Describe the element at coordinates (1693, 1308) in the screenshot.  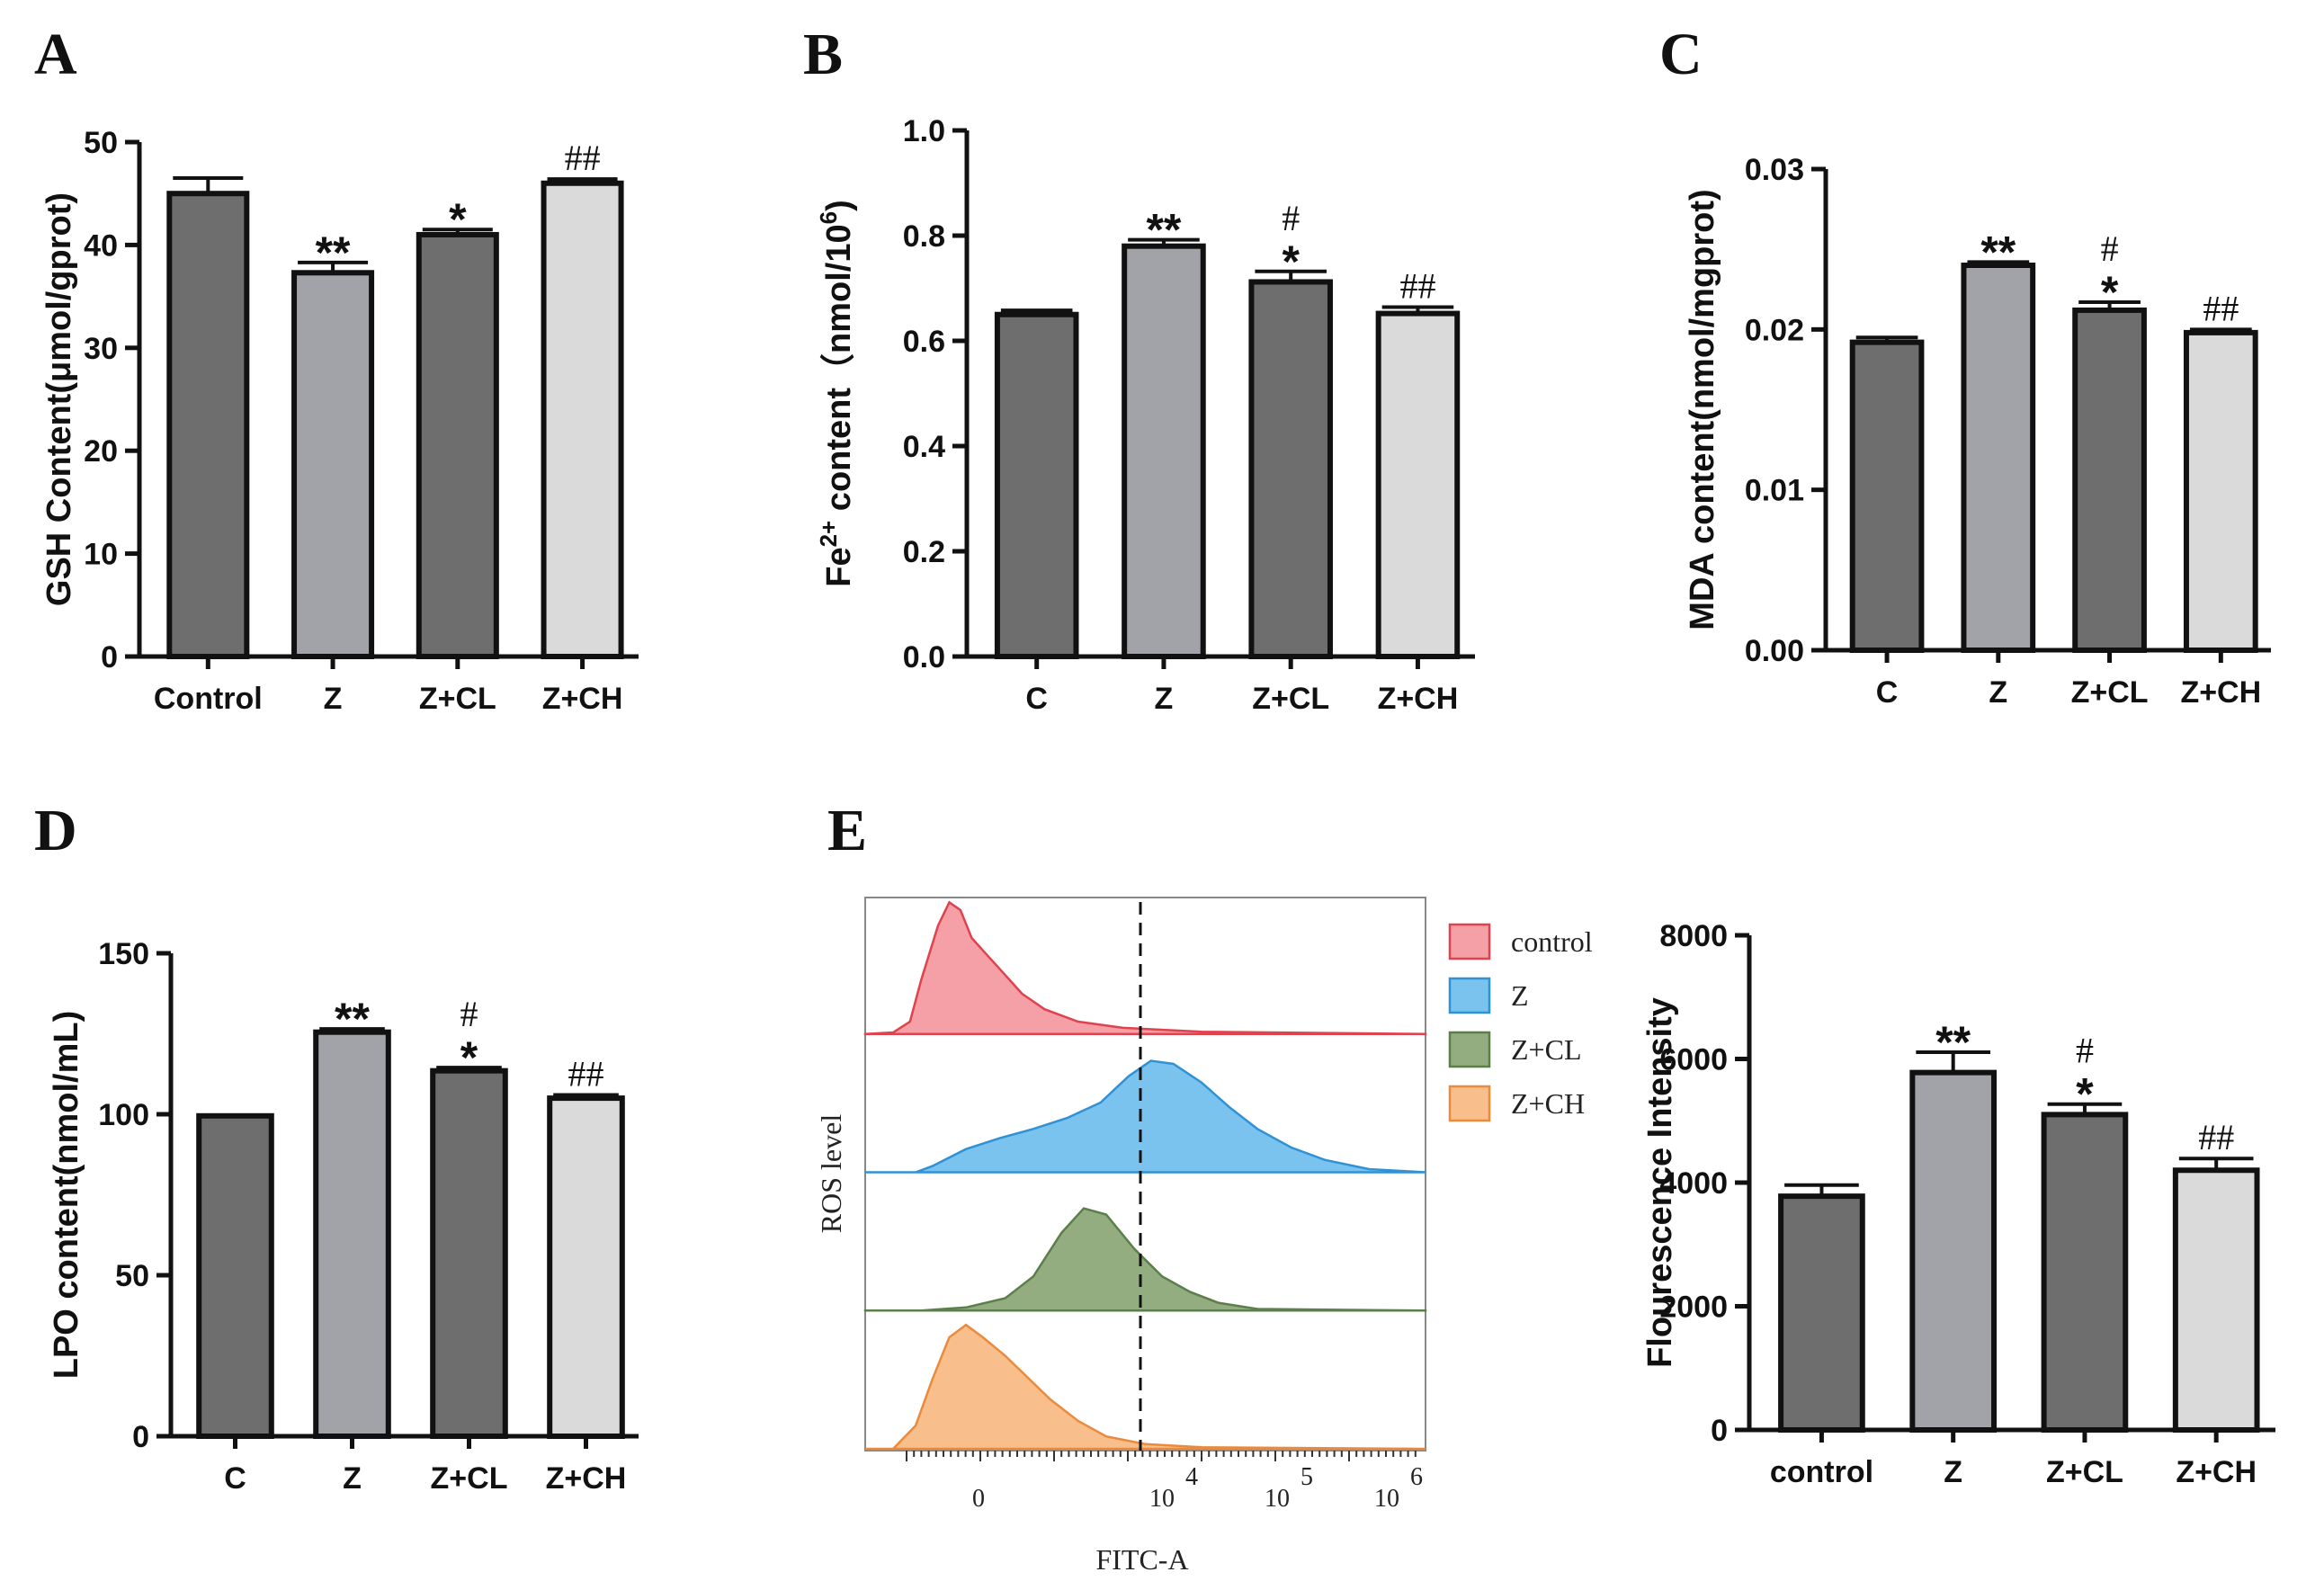
I see `y-tick-label: 2000` at that location.